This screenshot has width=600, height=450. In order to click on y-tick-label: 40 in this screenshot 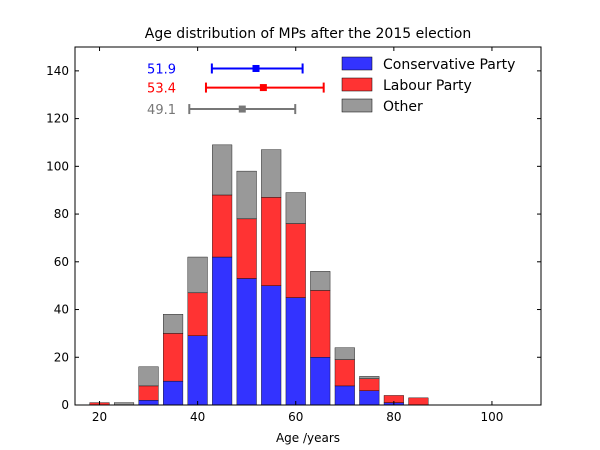, I will do `click(61, 310)`.